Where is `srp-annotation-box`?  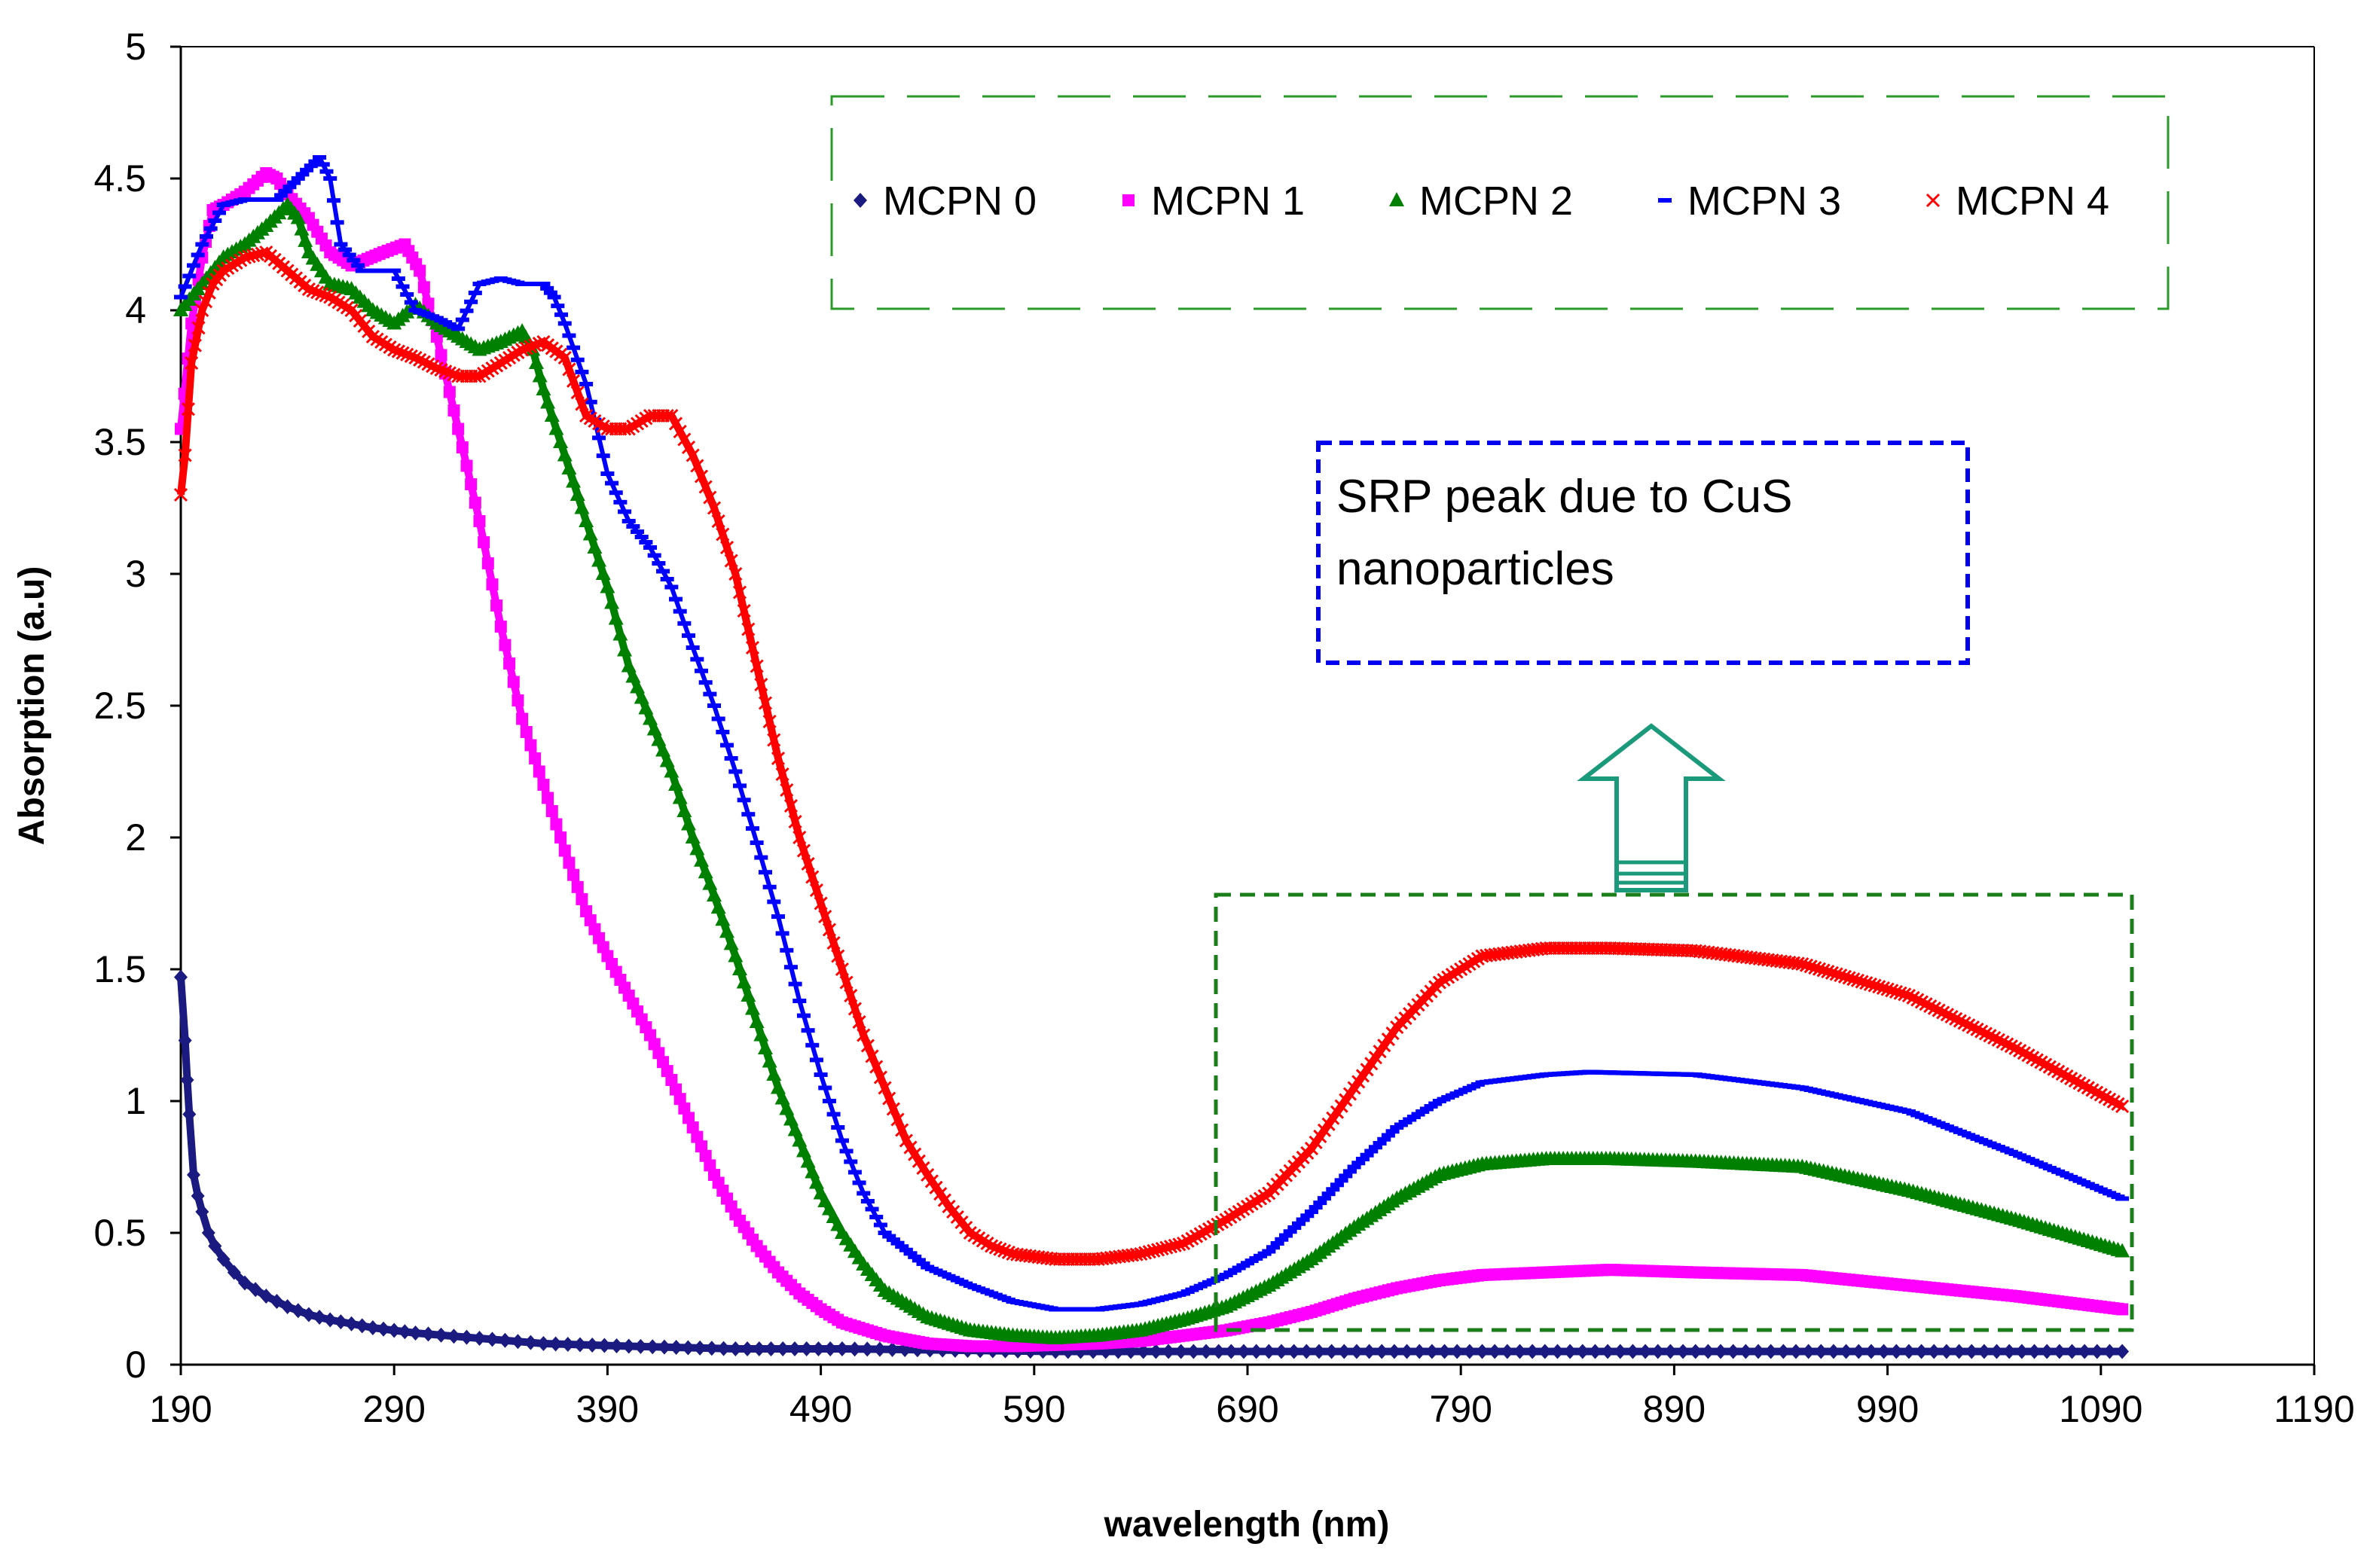
srp-annotation-box is located at coordinates (1643, 553).